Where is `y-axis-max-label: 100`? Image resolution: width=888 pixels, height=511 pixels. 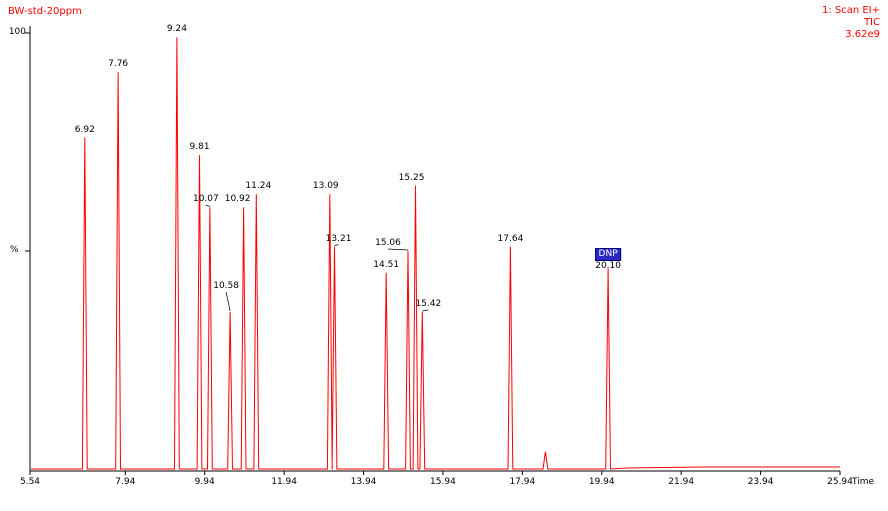
y-axis-max-label: 100 is located at coordinates (17, 32).